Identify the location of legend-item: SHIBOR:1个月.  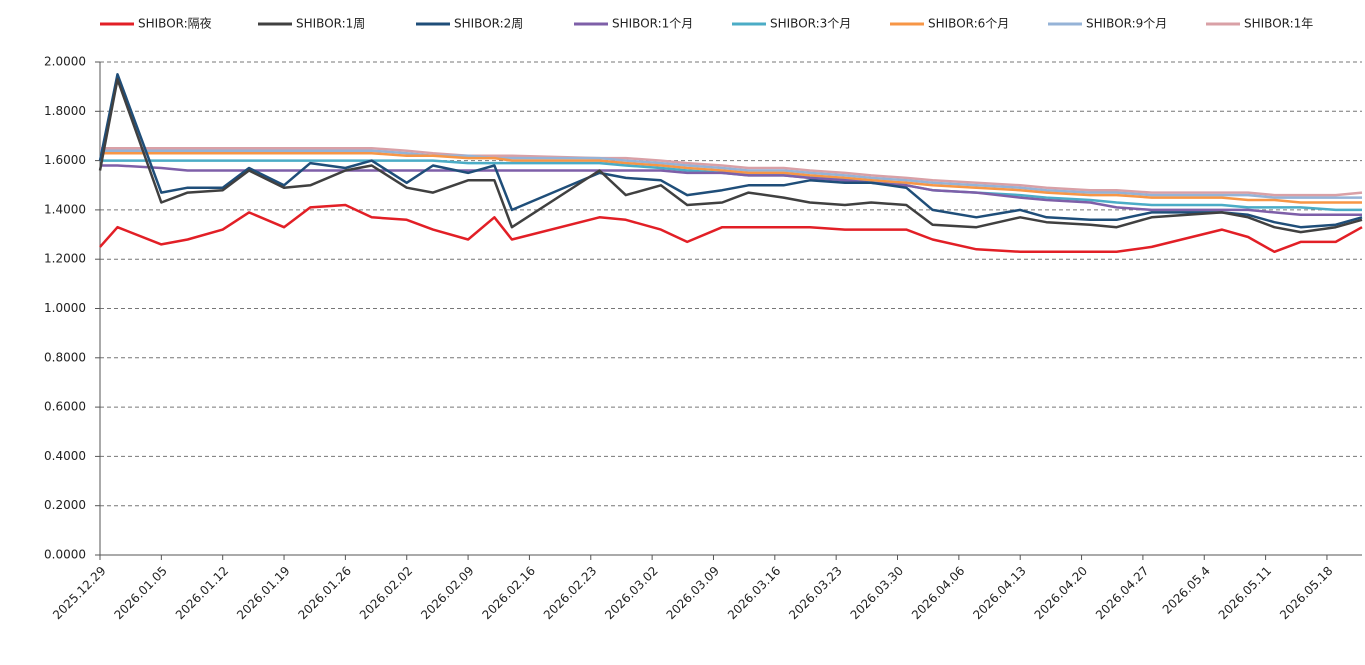
(633, 24).